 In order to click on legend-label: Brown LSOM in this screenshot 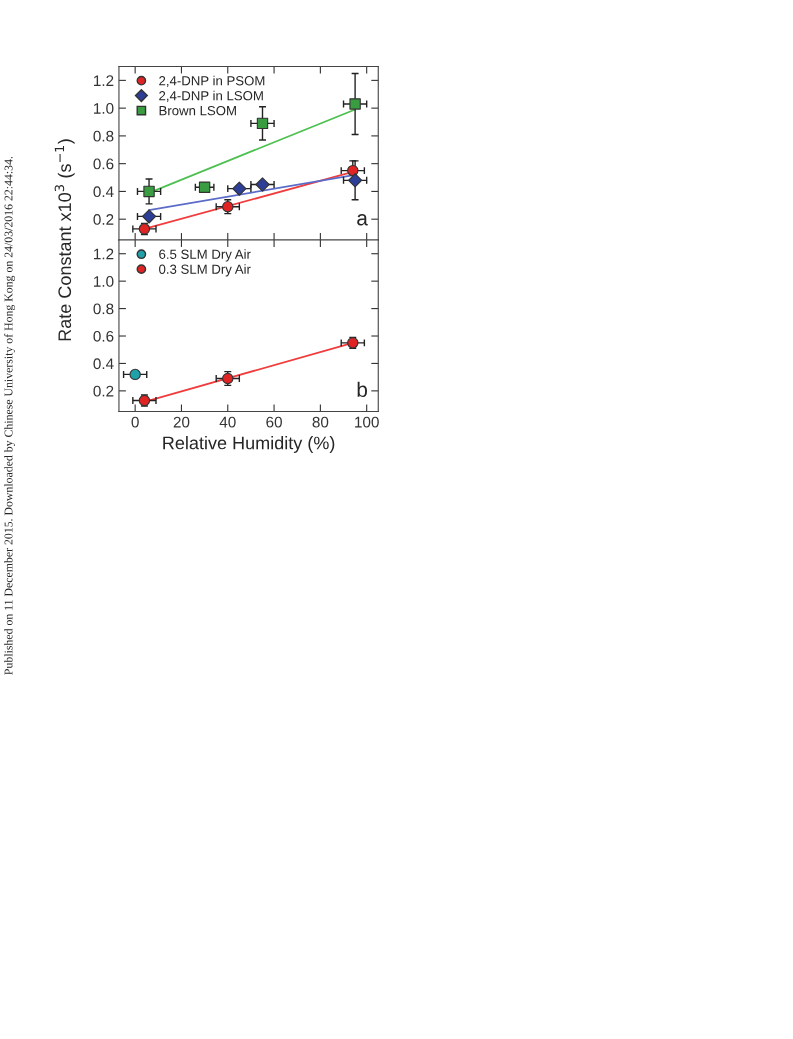, I will do `click(197, 110)`.